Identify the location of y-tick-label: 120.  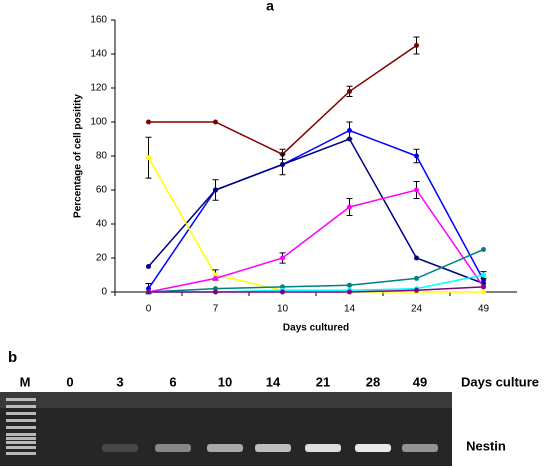
(98, 88).